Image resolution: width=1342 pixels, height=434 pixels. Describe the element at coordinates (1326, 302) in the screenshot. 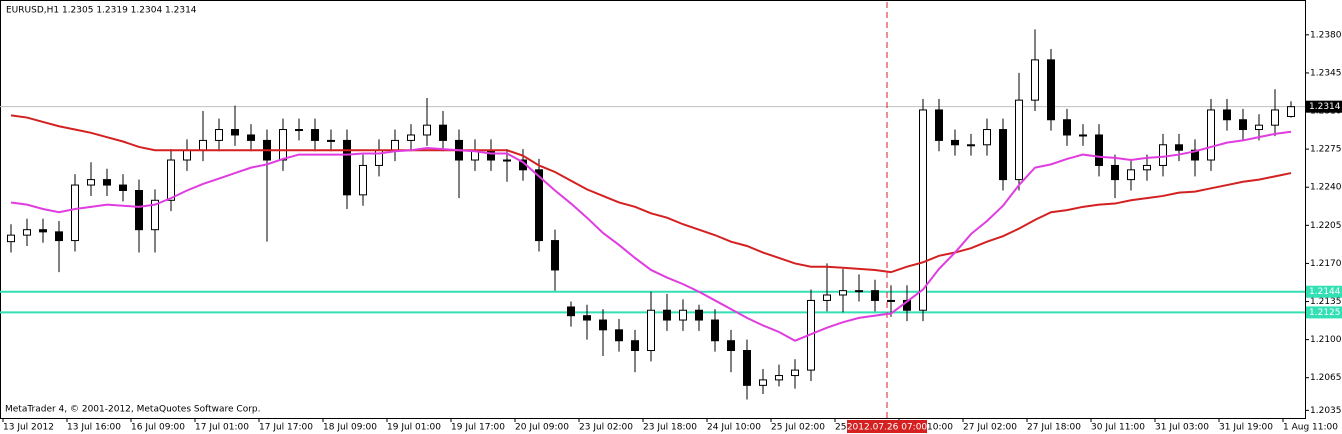

I see `y-tick-label: 1.2135` at that location.